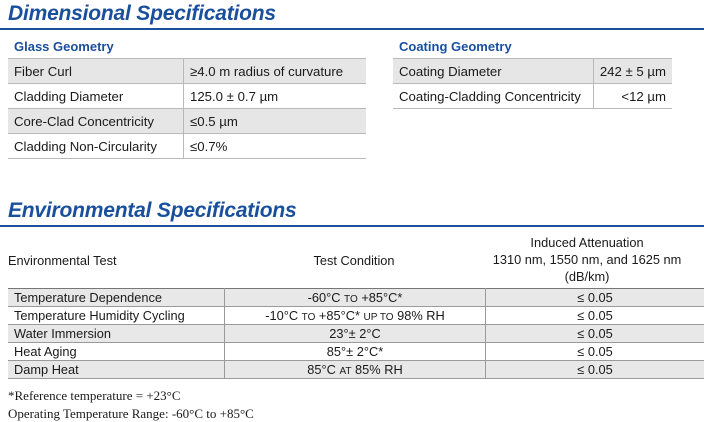 Image resolution: width=704 pixels, height=422 pixels. What do you see at coordinates (352, 29) in the screenshot?
I see `dimensional-title-rule` at bounding box center [352, 29].